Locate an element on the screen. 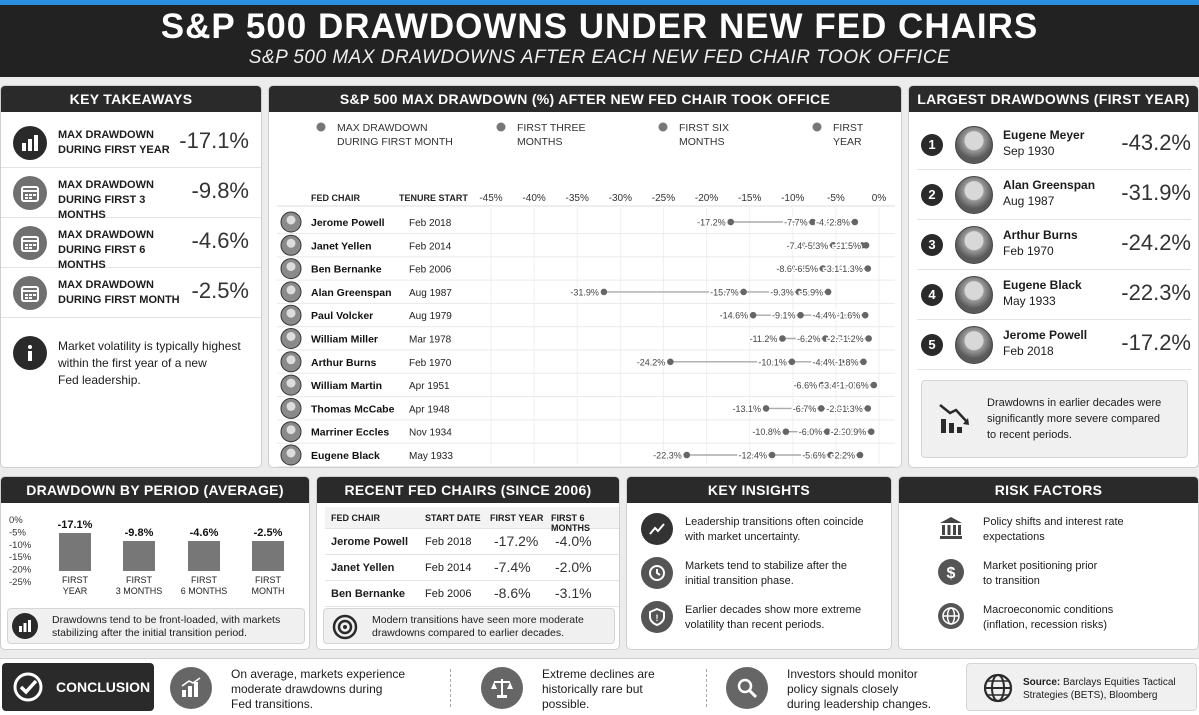  data-label: -6.7% is located at coordinates (805, 409).